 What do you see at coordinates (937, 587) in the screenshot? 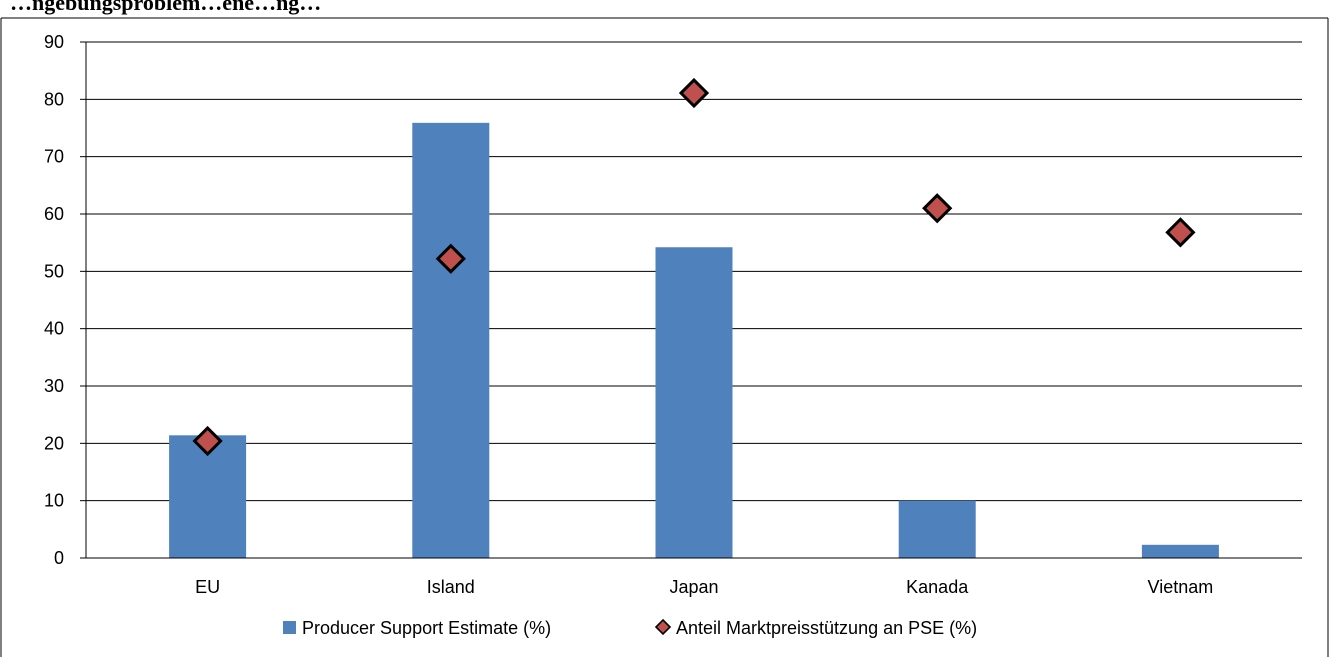
I see `x-tick-label-kanada: Kanada` at bounding box center [937, 587].